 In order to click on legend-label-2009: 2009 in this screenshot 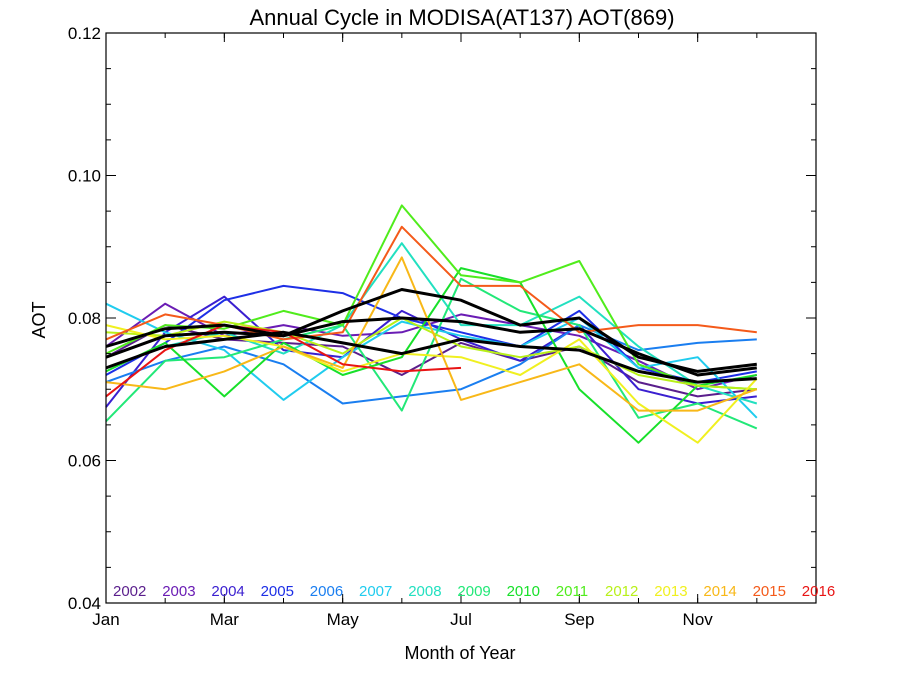, I will do `click(473, 591)`.